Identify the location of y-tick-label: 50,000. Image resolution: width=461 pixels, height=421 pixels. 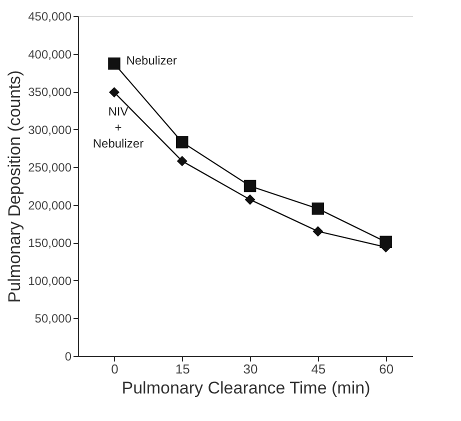
(53, 319).